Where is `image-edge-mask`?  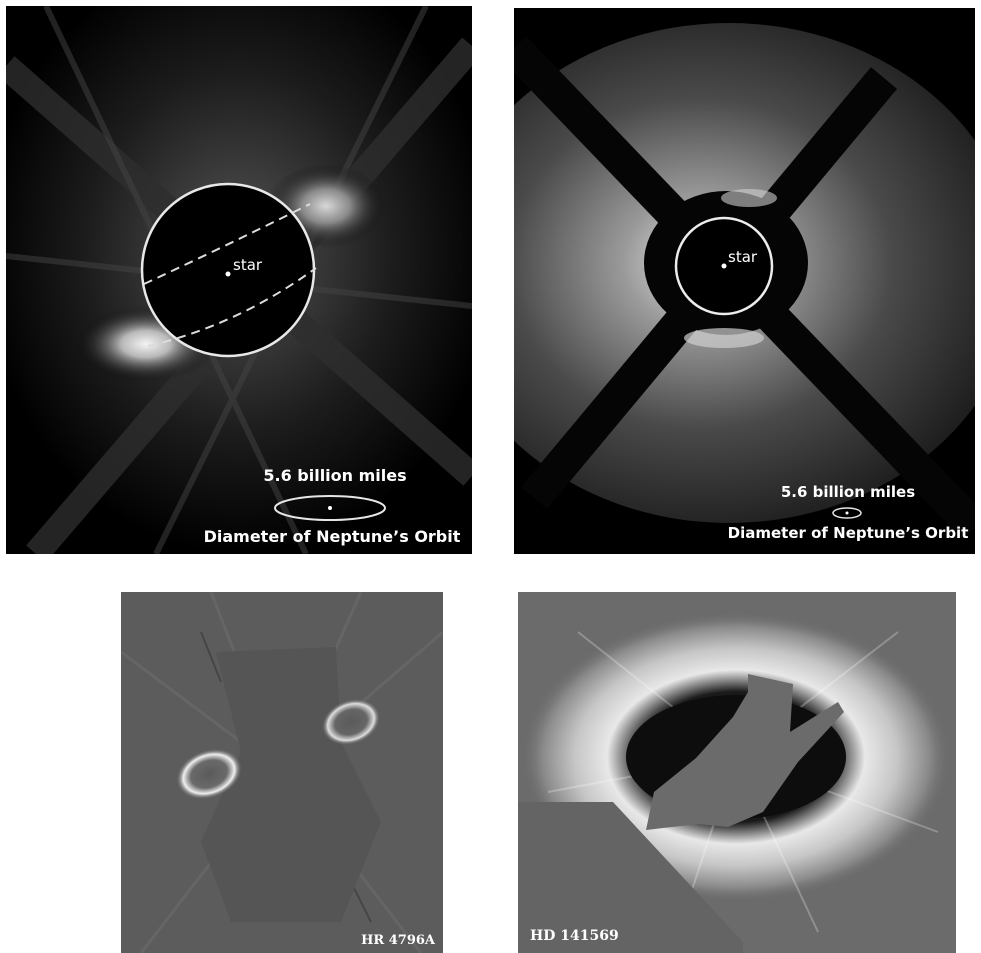 image-edge-mask is located at coordinates (630, 877).